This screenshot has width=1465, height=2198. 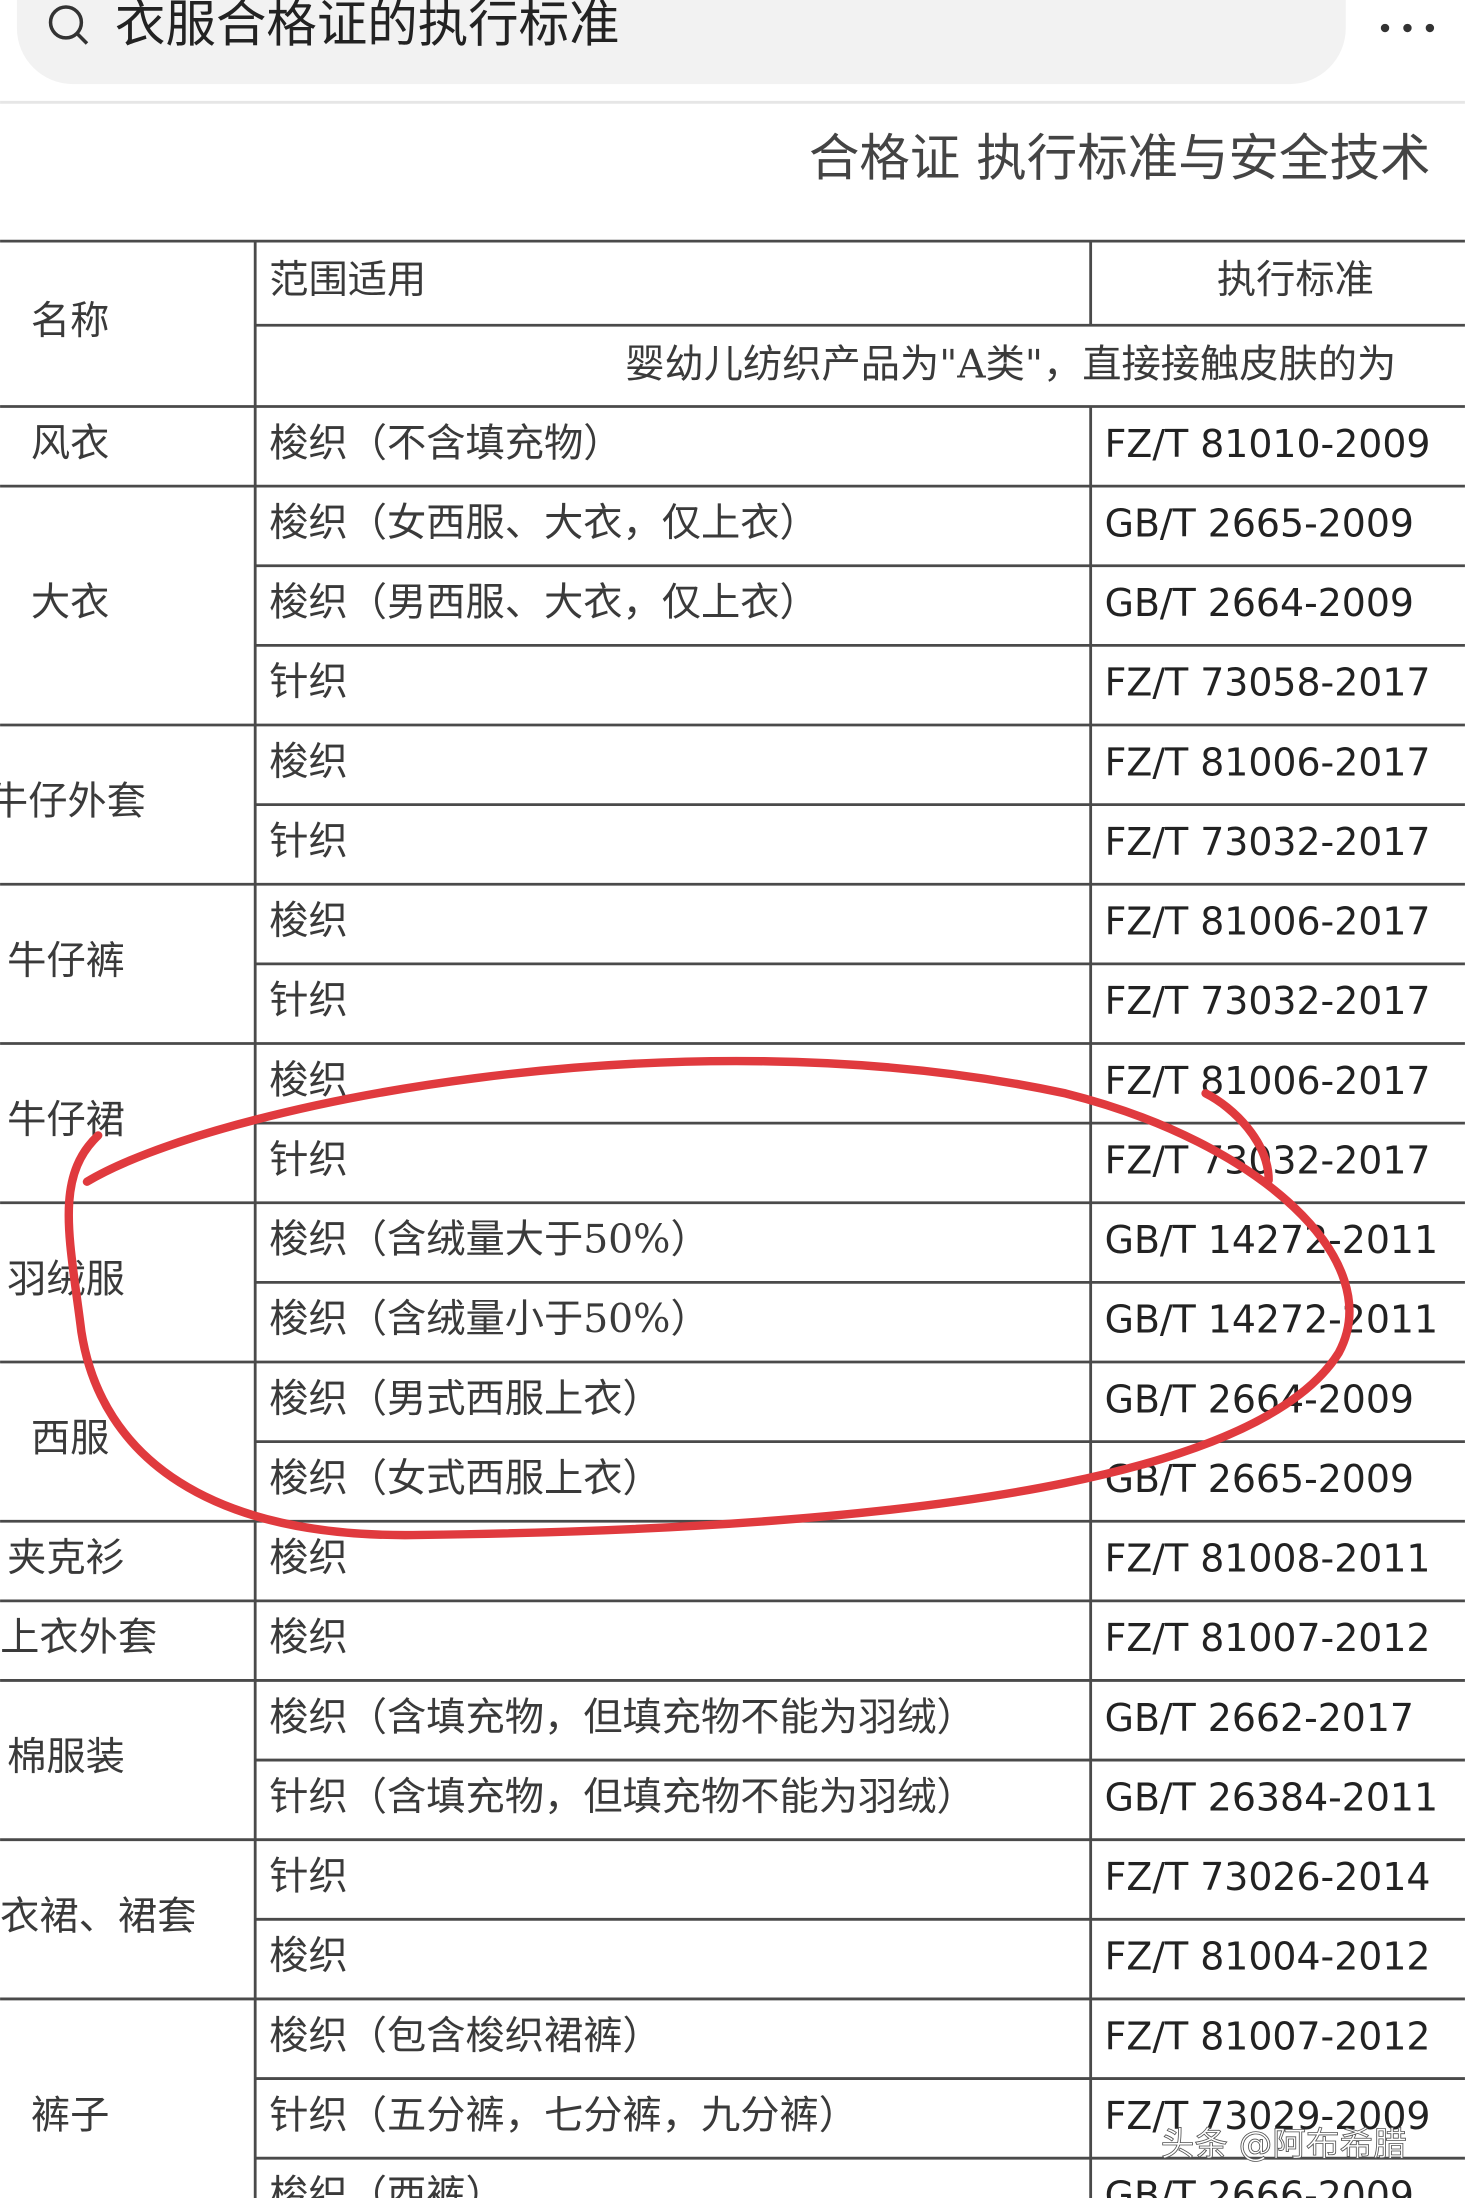 What do you see at coordinates (66, 1757) in the screenshot?
I see `name-cell: 棉服装` at bounding box center [66, 1757].